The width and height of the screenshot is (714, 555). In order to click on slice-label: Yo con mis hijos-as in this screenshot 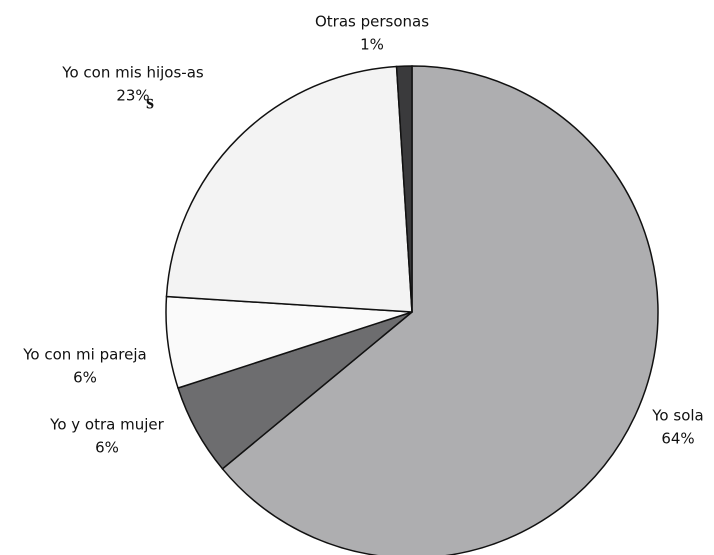, I will do `click(132, 73)`.